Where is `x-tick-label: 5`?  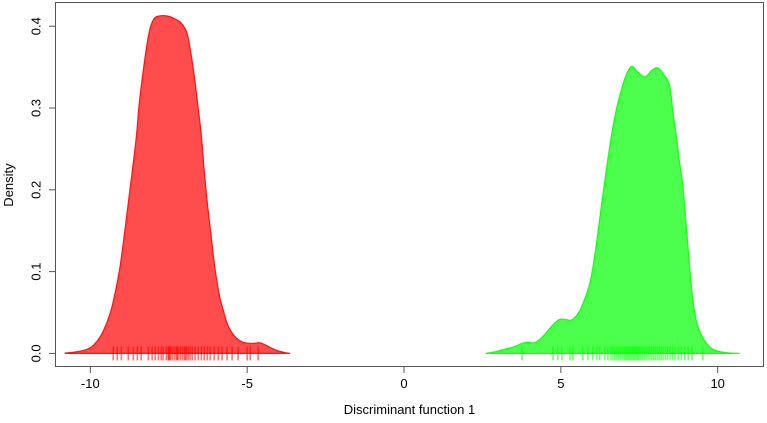 x-tick-label: 5 is located at coordinates (560, 383).